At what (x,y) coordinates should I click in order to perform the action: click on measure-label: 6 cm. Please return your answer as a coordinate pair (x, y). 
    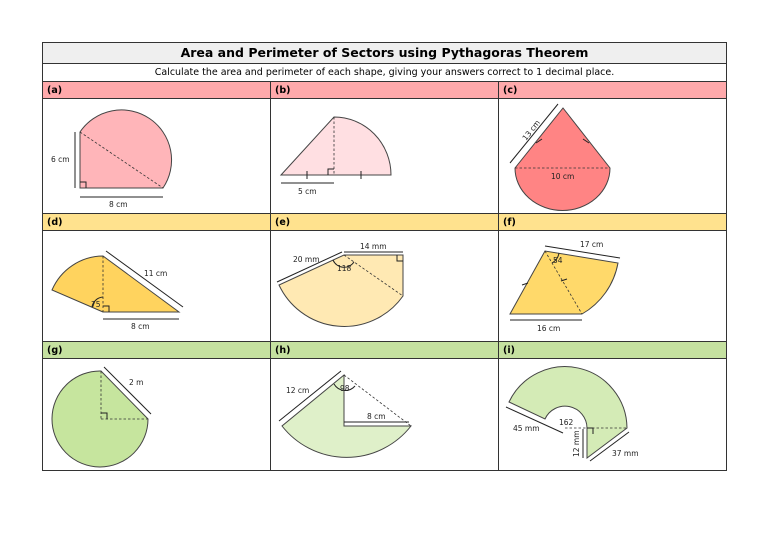
    Looking at the image, I should click on (60, 159).